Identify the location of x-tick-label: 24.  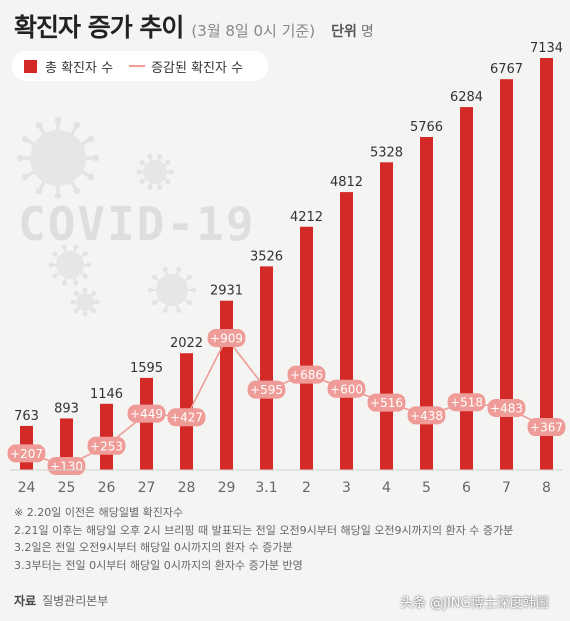
(27, 488).